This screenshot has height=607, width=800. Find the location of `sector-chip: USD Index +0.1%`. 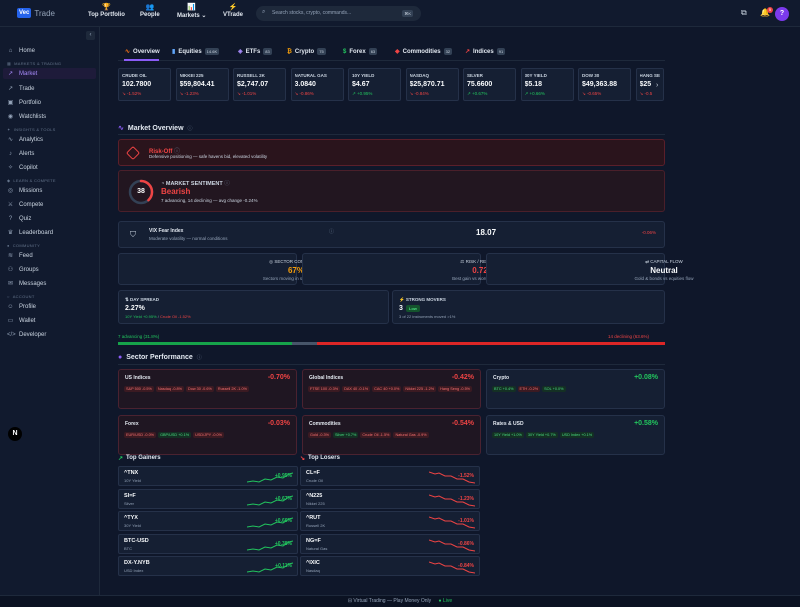

sector-chip: USD Index +0.1% is located at coordinates (577, 435).